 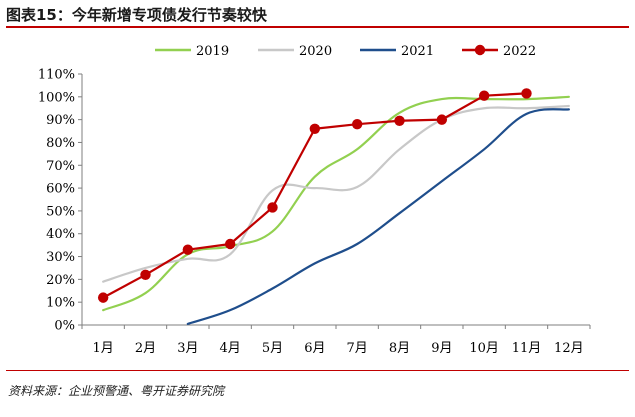 What do you see at coordinates (314, 348) in the screenshot?
I see `x-tick-label: 6月` at bounding box center [314, 348].